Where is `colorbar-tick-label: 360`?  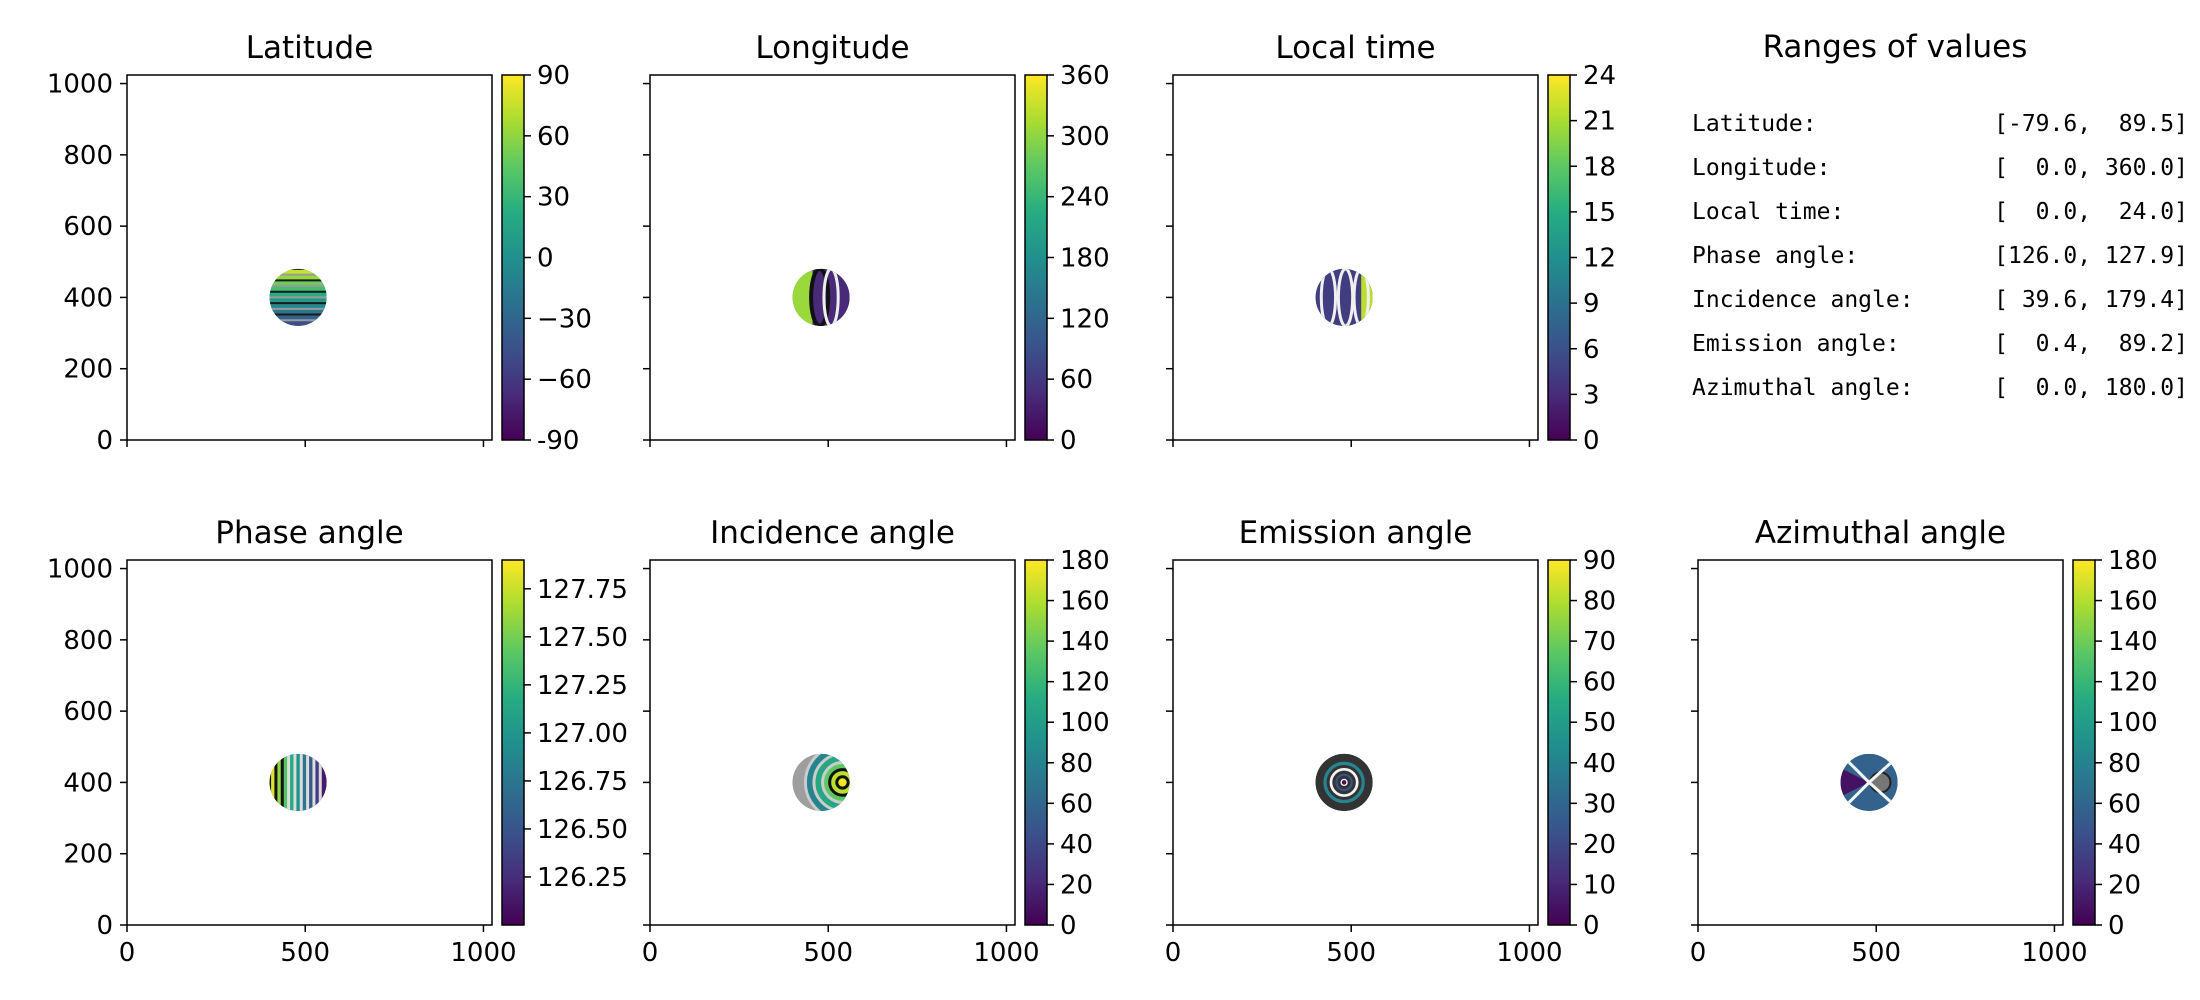
colorbar-tick-label: 360 is located at coordinates (1085, 76).